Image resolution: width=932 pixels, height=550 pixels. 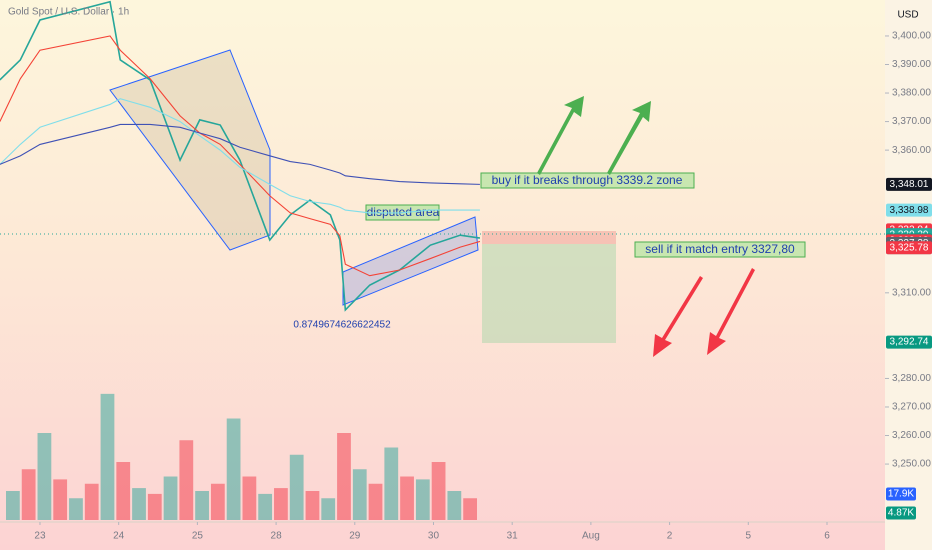 What do you see at coordinates (911, 378) in the screenshot?
I see `y-tick-label: 3,280.00` at bounding box center [911, 378].